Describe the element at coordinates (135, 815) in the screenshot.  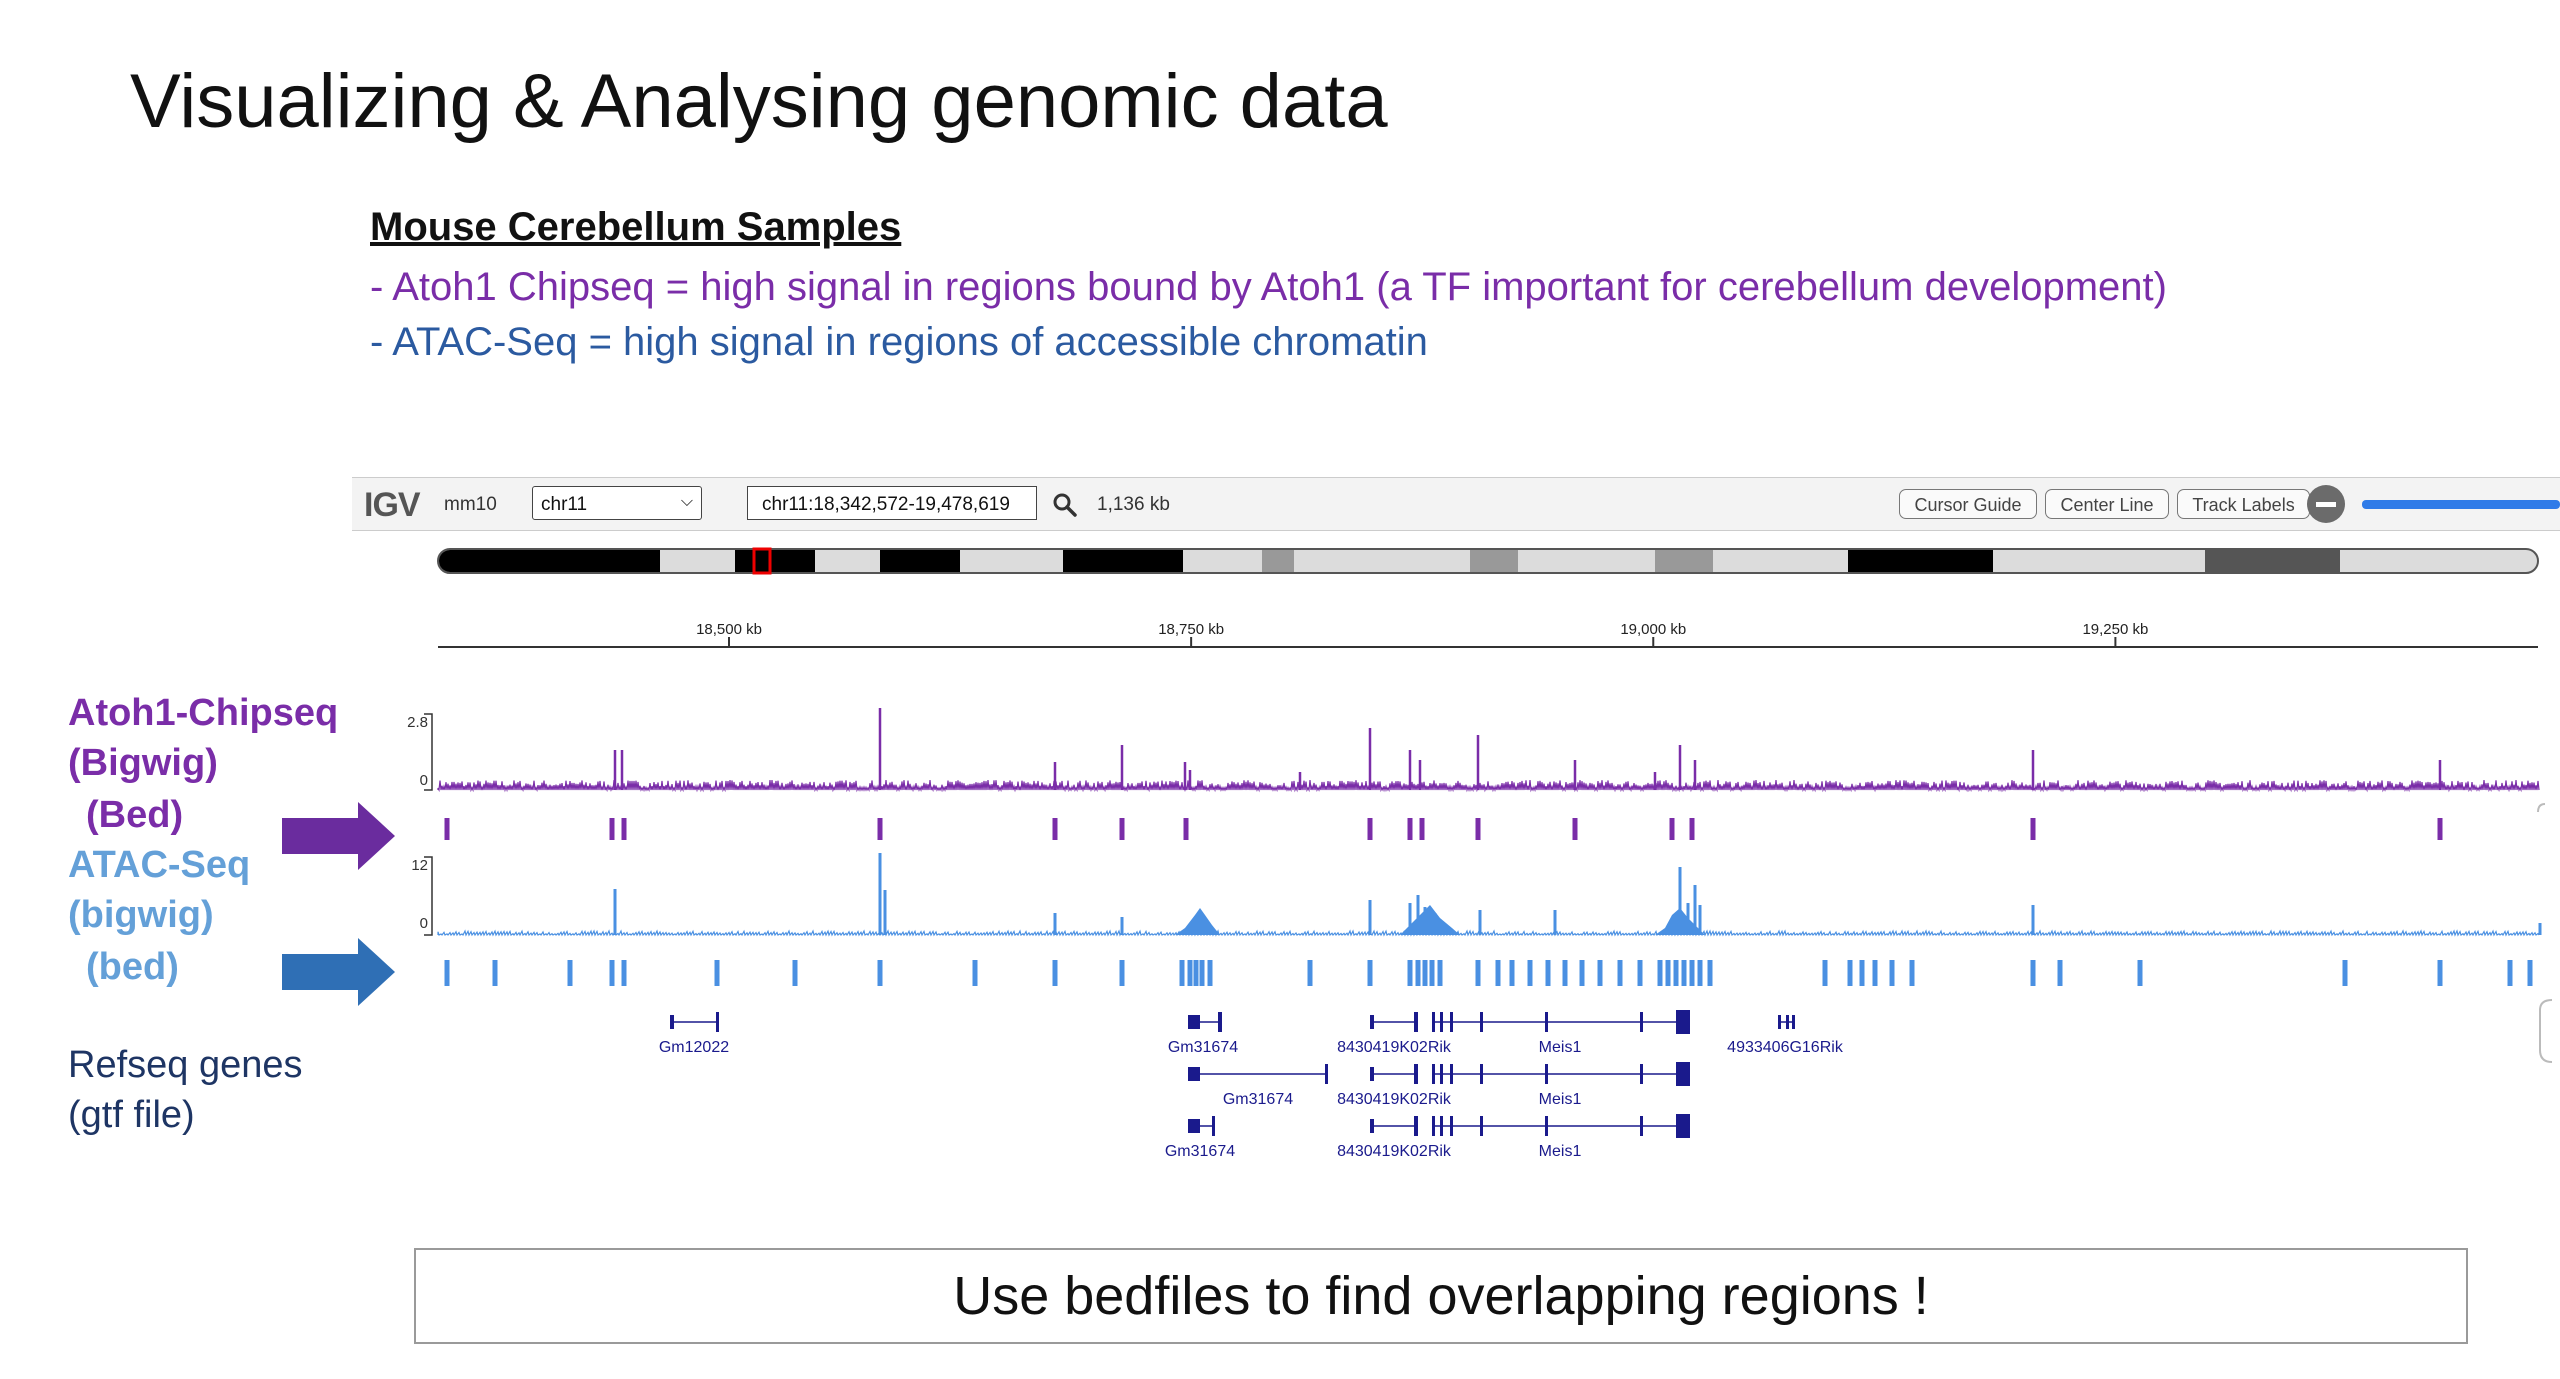
I see `atoh1-bed-label: (Bed)` at that location.